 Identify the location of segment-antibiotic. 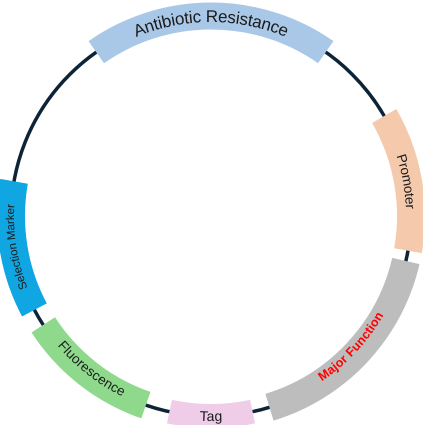
(211, 33).